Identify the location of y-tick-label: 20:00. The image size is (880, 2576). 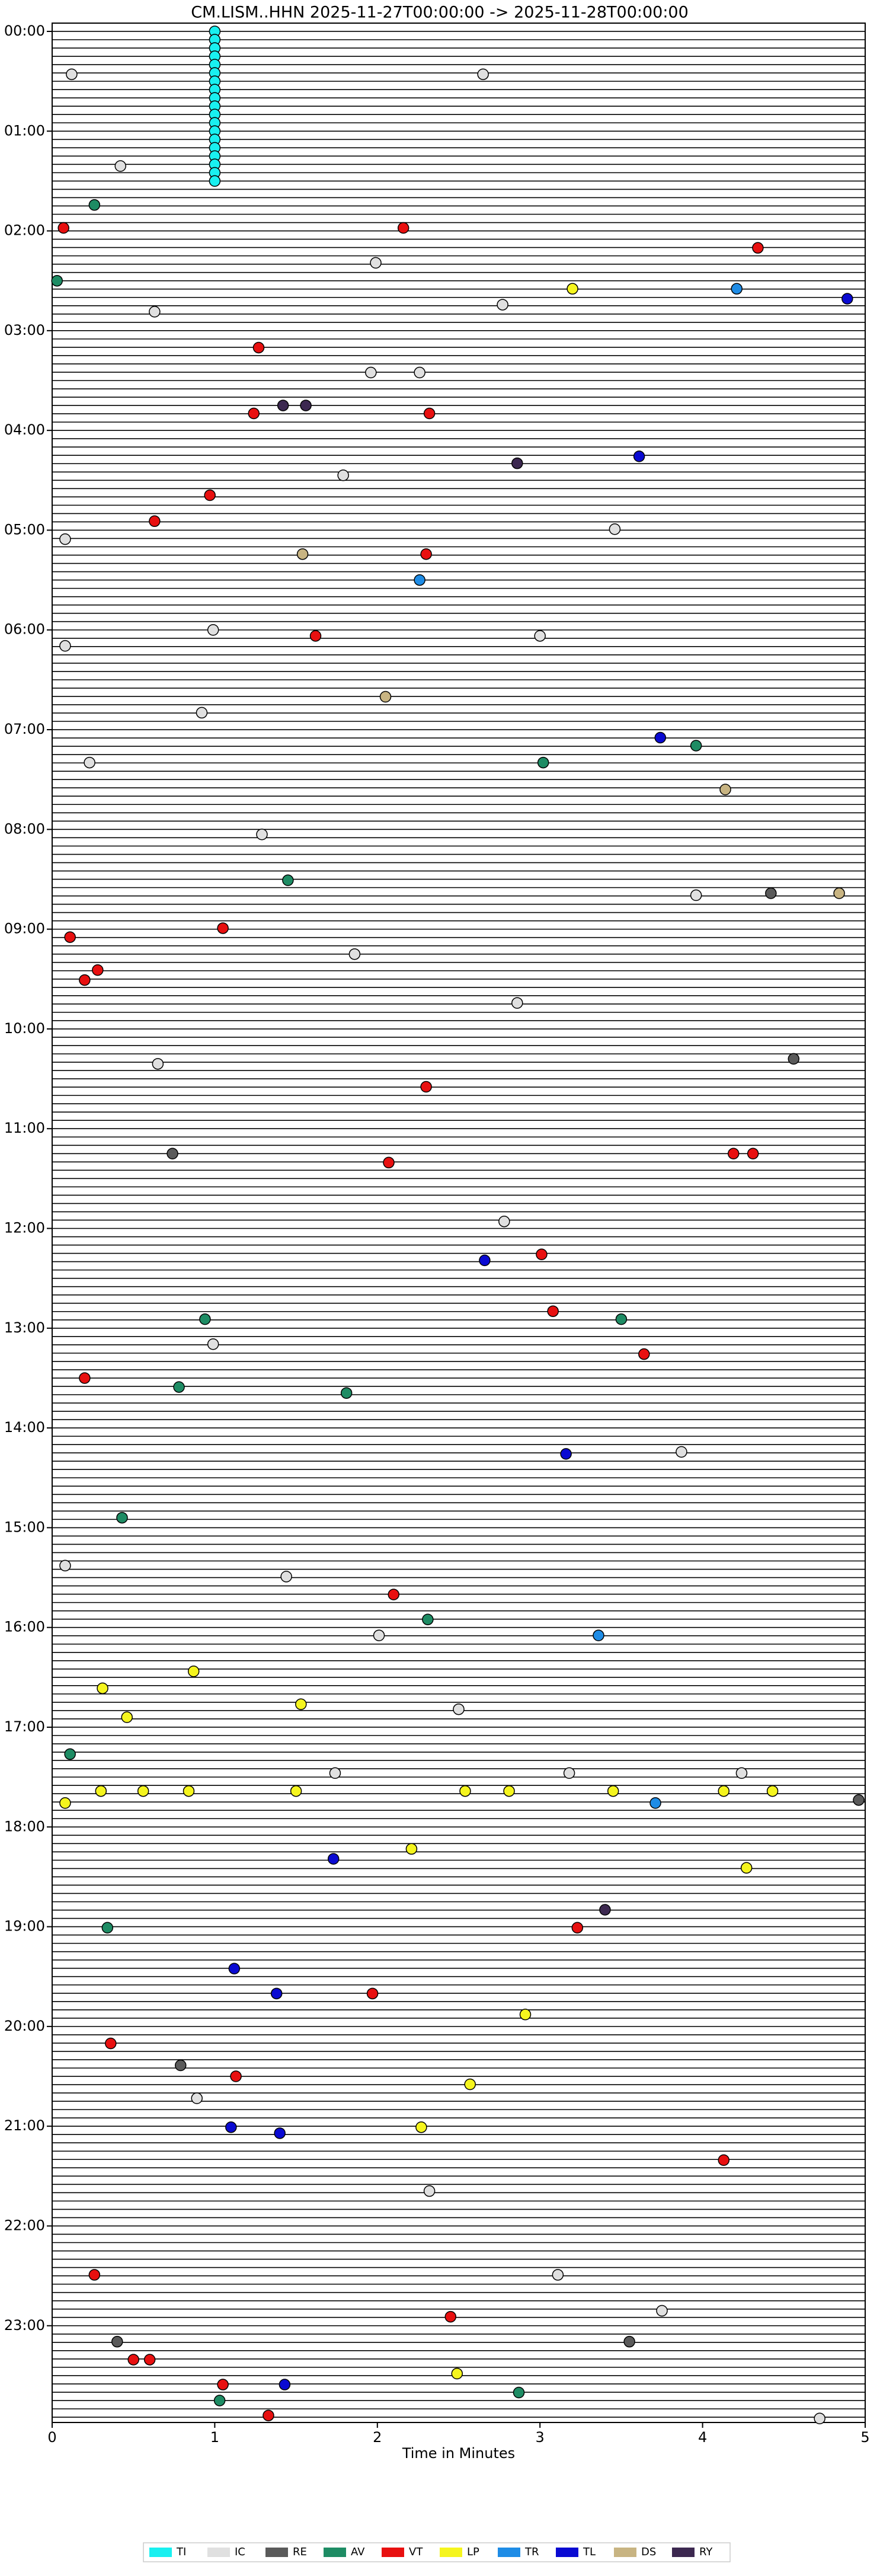
(24, 2026).